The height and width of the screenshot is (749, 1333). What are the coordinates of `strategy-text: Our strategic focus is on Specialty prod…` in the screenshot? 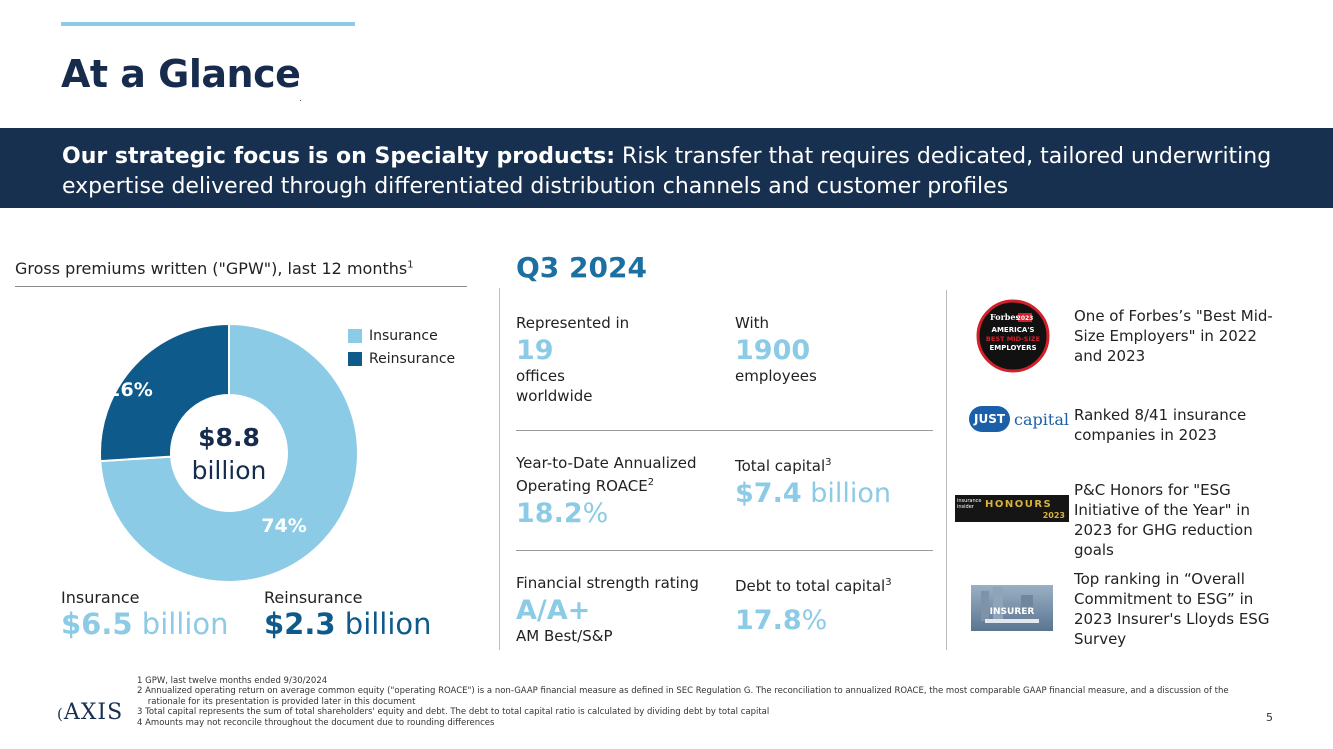 It's located at (672, 172).